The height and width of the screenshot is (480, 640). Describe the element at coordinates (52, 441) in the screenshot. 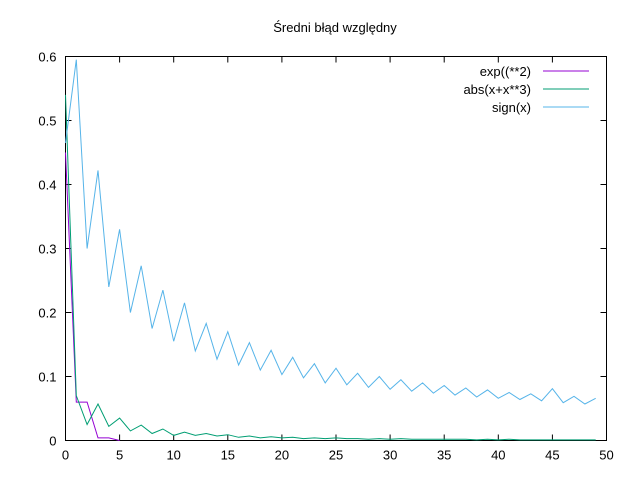

I see `y-tick-label: 0` at that location.